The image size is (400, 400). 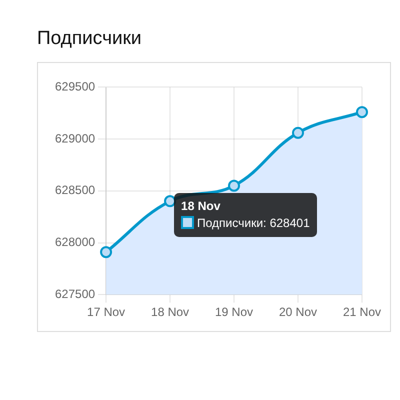 I want to click on x-tick-label: 17 Nov, so click(x=106, y=312).